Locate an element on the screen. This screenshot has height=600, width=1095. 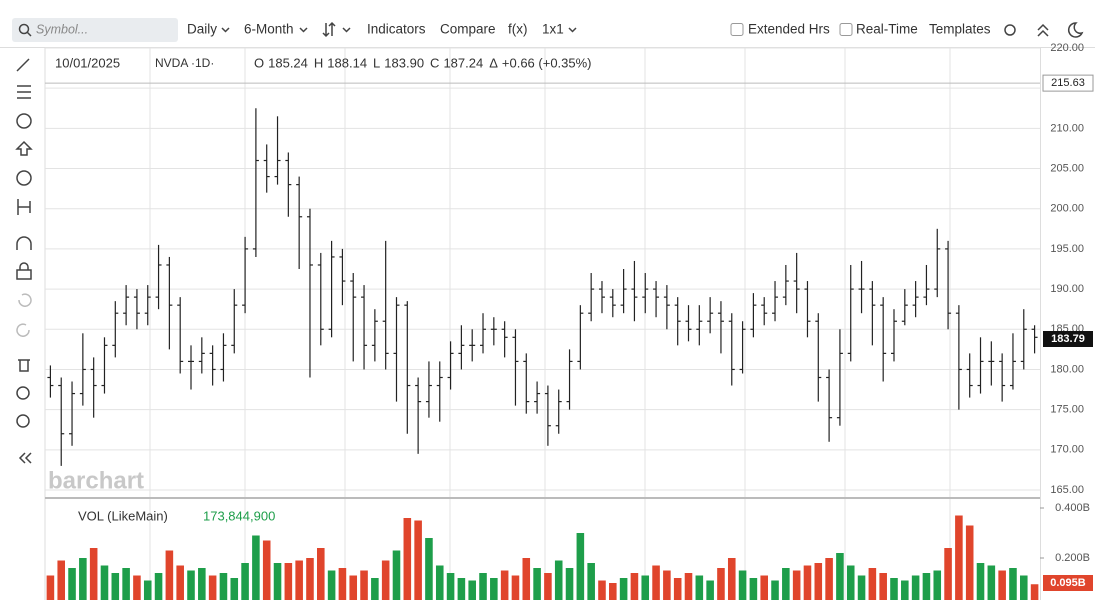
info-value: +0.66 (+0.35%) is located at coordinates (547, 62).